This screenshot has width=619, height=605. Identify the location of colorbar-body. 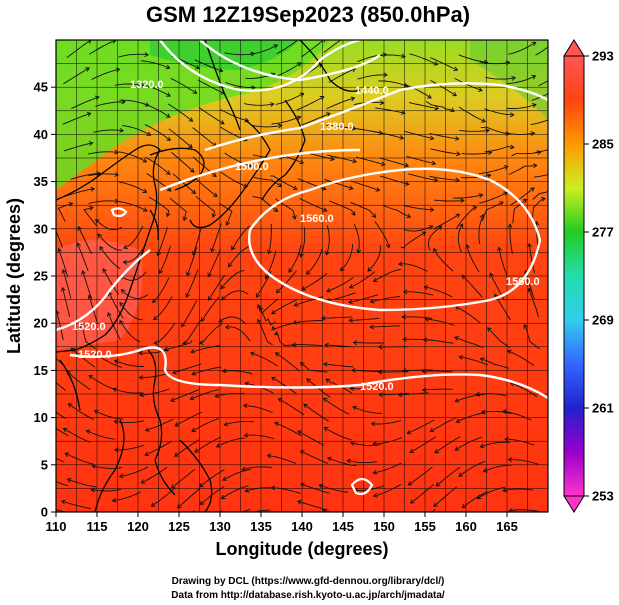
(574, 276).